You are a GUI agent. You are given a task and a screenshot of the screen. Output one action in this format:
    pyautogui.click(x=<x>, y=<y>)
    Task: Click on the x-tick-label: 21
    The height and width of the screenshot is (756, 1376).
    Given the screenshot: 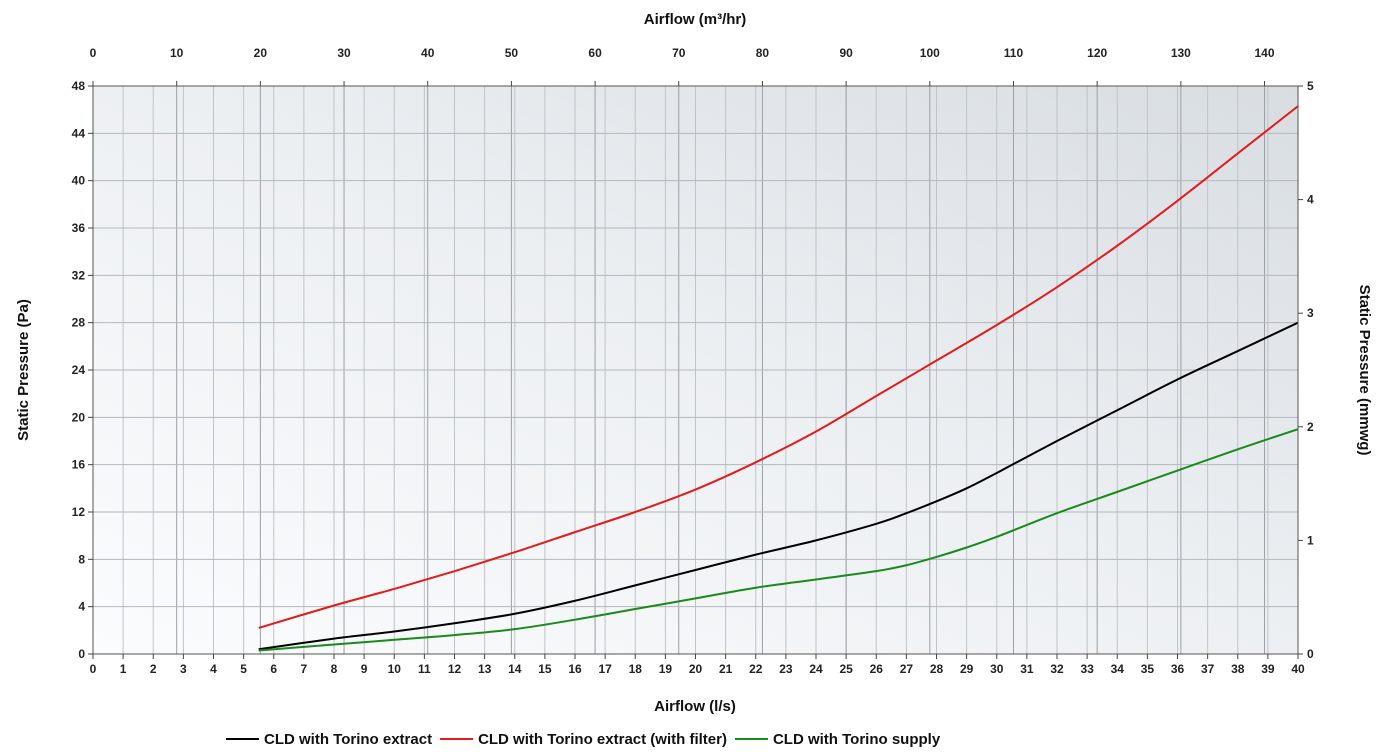 What is the action you would take?
    pyautogui.click(x=726, y=669)
    